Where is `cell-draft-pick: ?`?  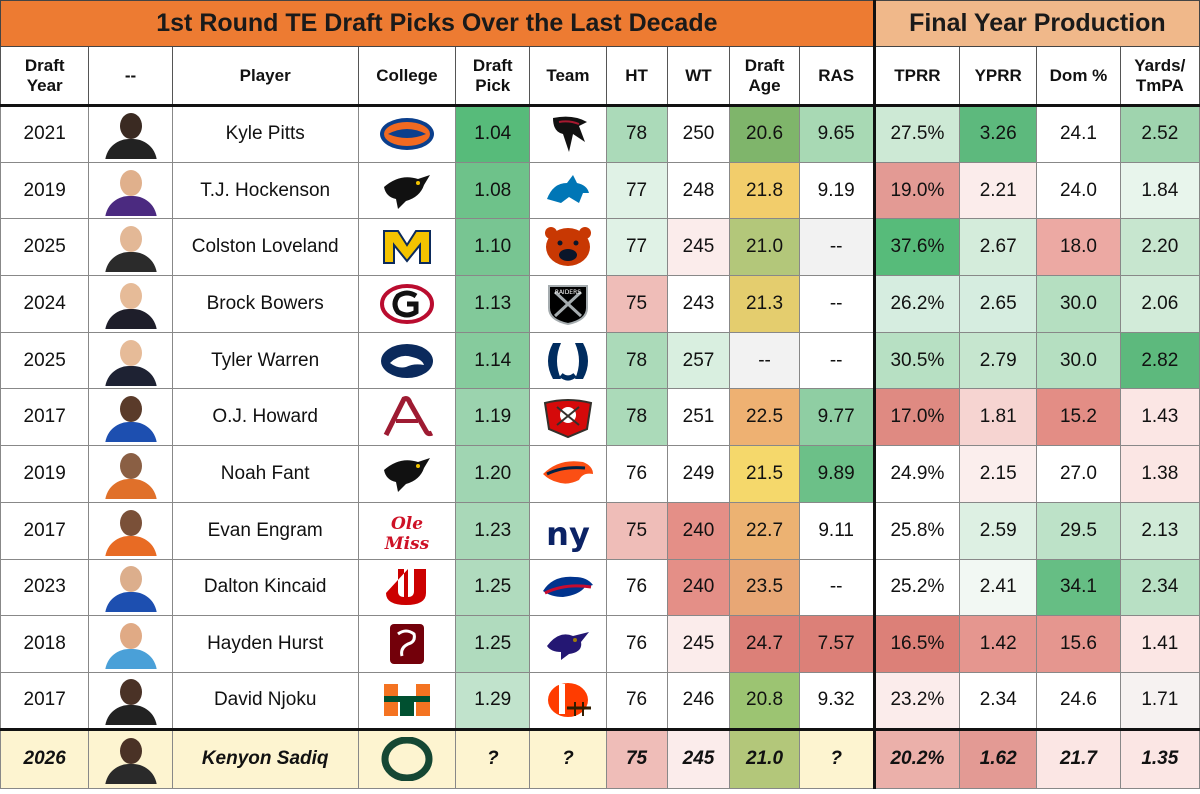 cell-draft-pick: ? is located at coordinates (493, 758).